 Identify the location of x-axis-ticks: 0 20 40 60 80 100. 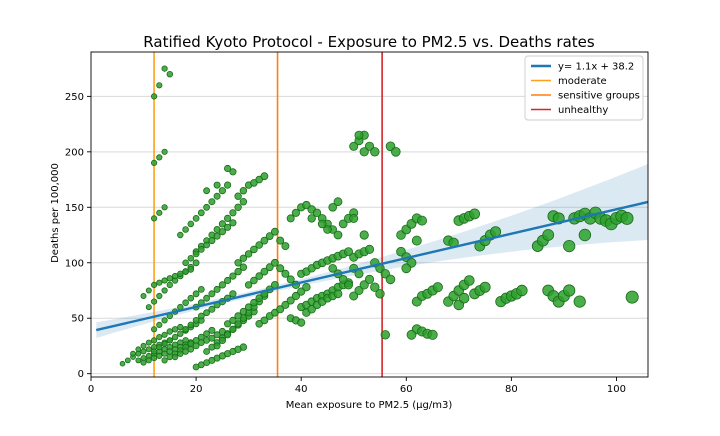
(357, 386).